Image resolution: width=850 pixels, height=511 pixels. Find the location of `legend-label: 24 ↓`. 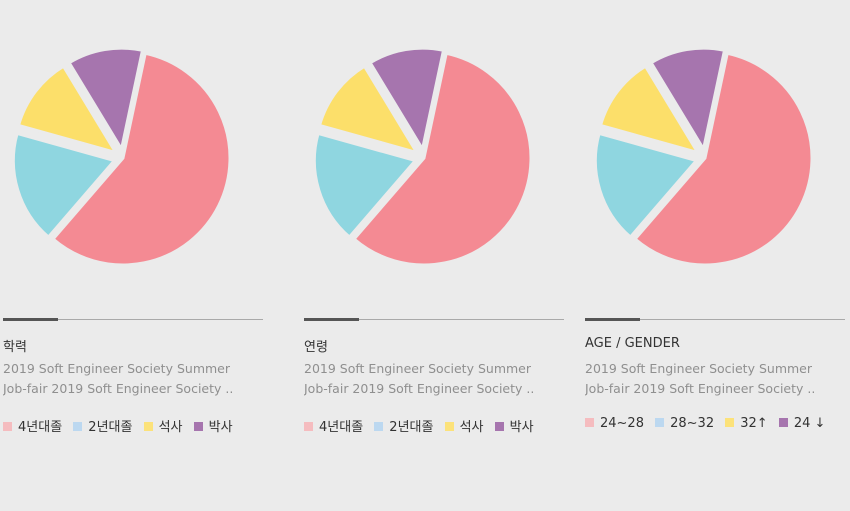

legend-label: 24 ↓ is located at coordinates (809, 423).